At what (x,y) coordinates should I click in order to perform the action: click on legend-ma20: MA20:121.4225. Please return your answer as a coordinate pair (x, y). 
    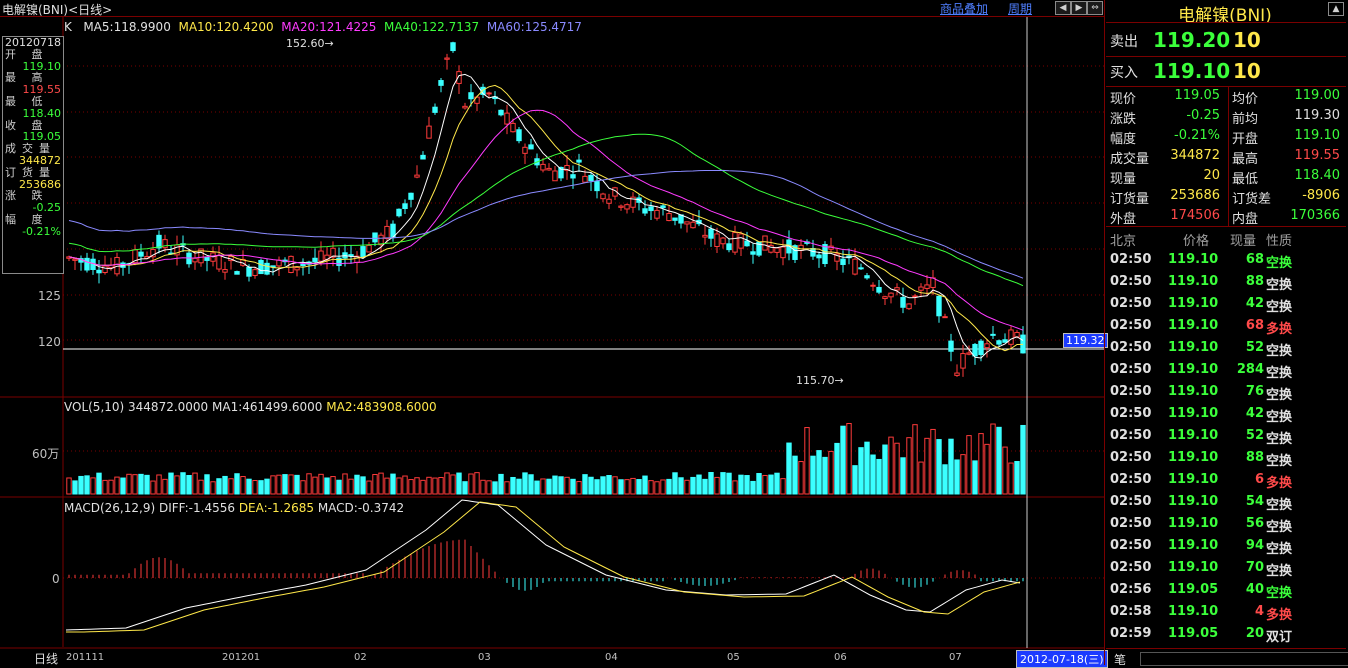
    Looking at the image, I should click on (329, 27).